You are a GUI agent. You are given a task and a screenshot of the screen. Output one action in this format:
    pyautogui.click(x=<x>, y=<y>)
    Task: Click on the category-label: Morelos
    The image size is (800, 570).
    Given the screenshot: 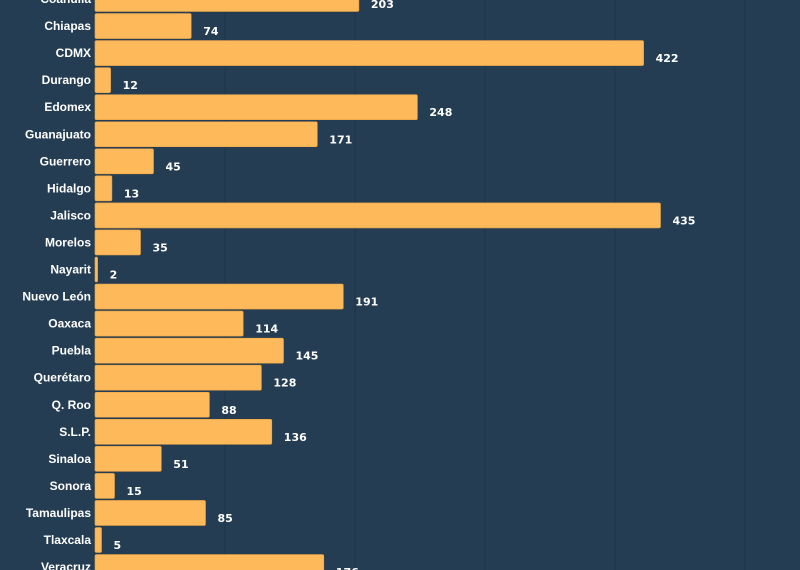 What is the action you would take?
    pyautogui.click(x=68, y=242)
    